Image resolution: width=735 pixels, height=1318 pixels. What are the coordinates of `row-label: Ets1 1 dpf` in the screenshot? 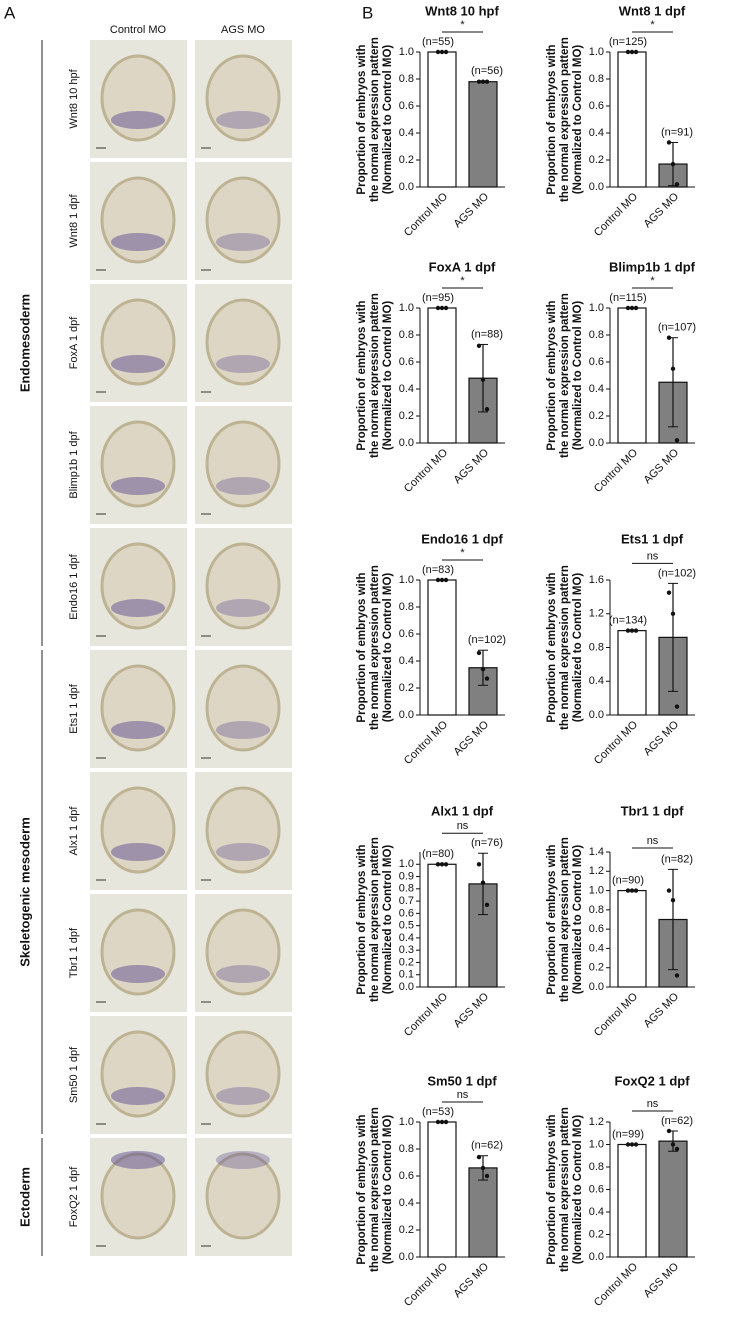 It's located at (74, 708).